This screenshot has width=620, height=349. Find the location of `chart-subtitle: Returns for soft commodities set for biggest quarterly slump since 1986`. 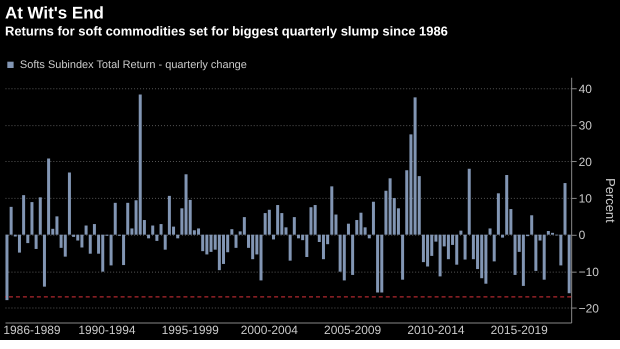

chart-subtitle: Returns for soft commodities set for biggest quarterly slump since 1986 is located at coordinates (226, 30).